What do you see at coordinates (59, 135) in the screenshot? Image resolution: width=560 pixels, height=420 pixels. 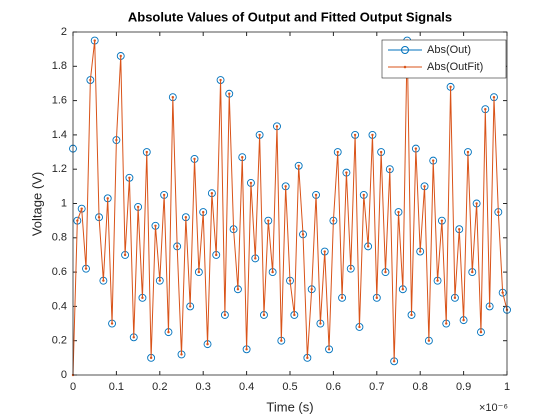 I see `y-tick-label: 1.4` at bounding box center [59, 135].